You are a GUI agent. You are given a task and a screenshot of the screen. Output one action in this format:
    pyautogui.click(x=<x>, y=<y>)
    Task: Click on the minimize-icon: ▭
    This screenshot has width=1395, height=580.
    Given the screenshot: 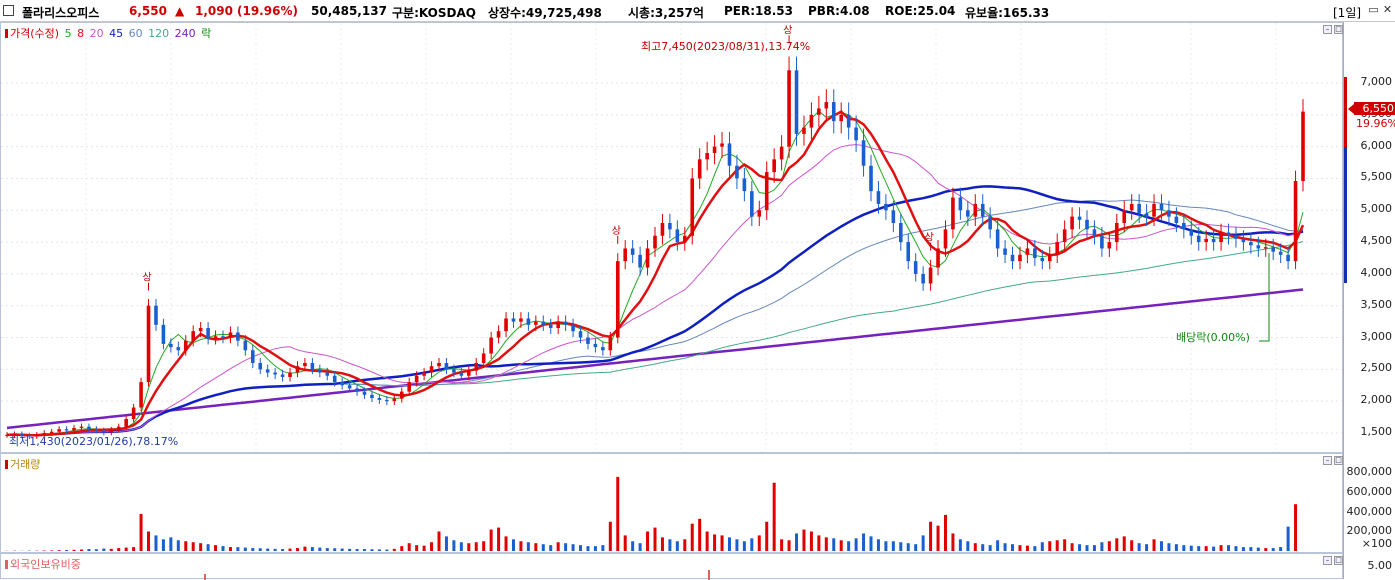 What is the action you would take?
    pyautogui.click(x=1373, y=10)
    